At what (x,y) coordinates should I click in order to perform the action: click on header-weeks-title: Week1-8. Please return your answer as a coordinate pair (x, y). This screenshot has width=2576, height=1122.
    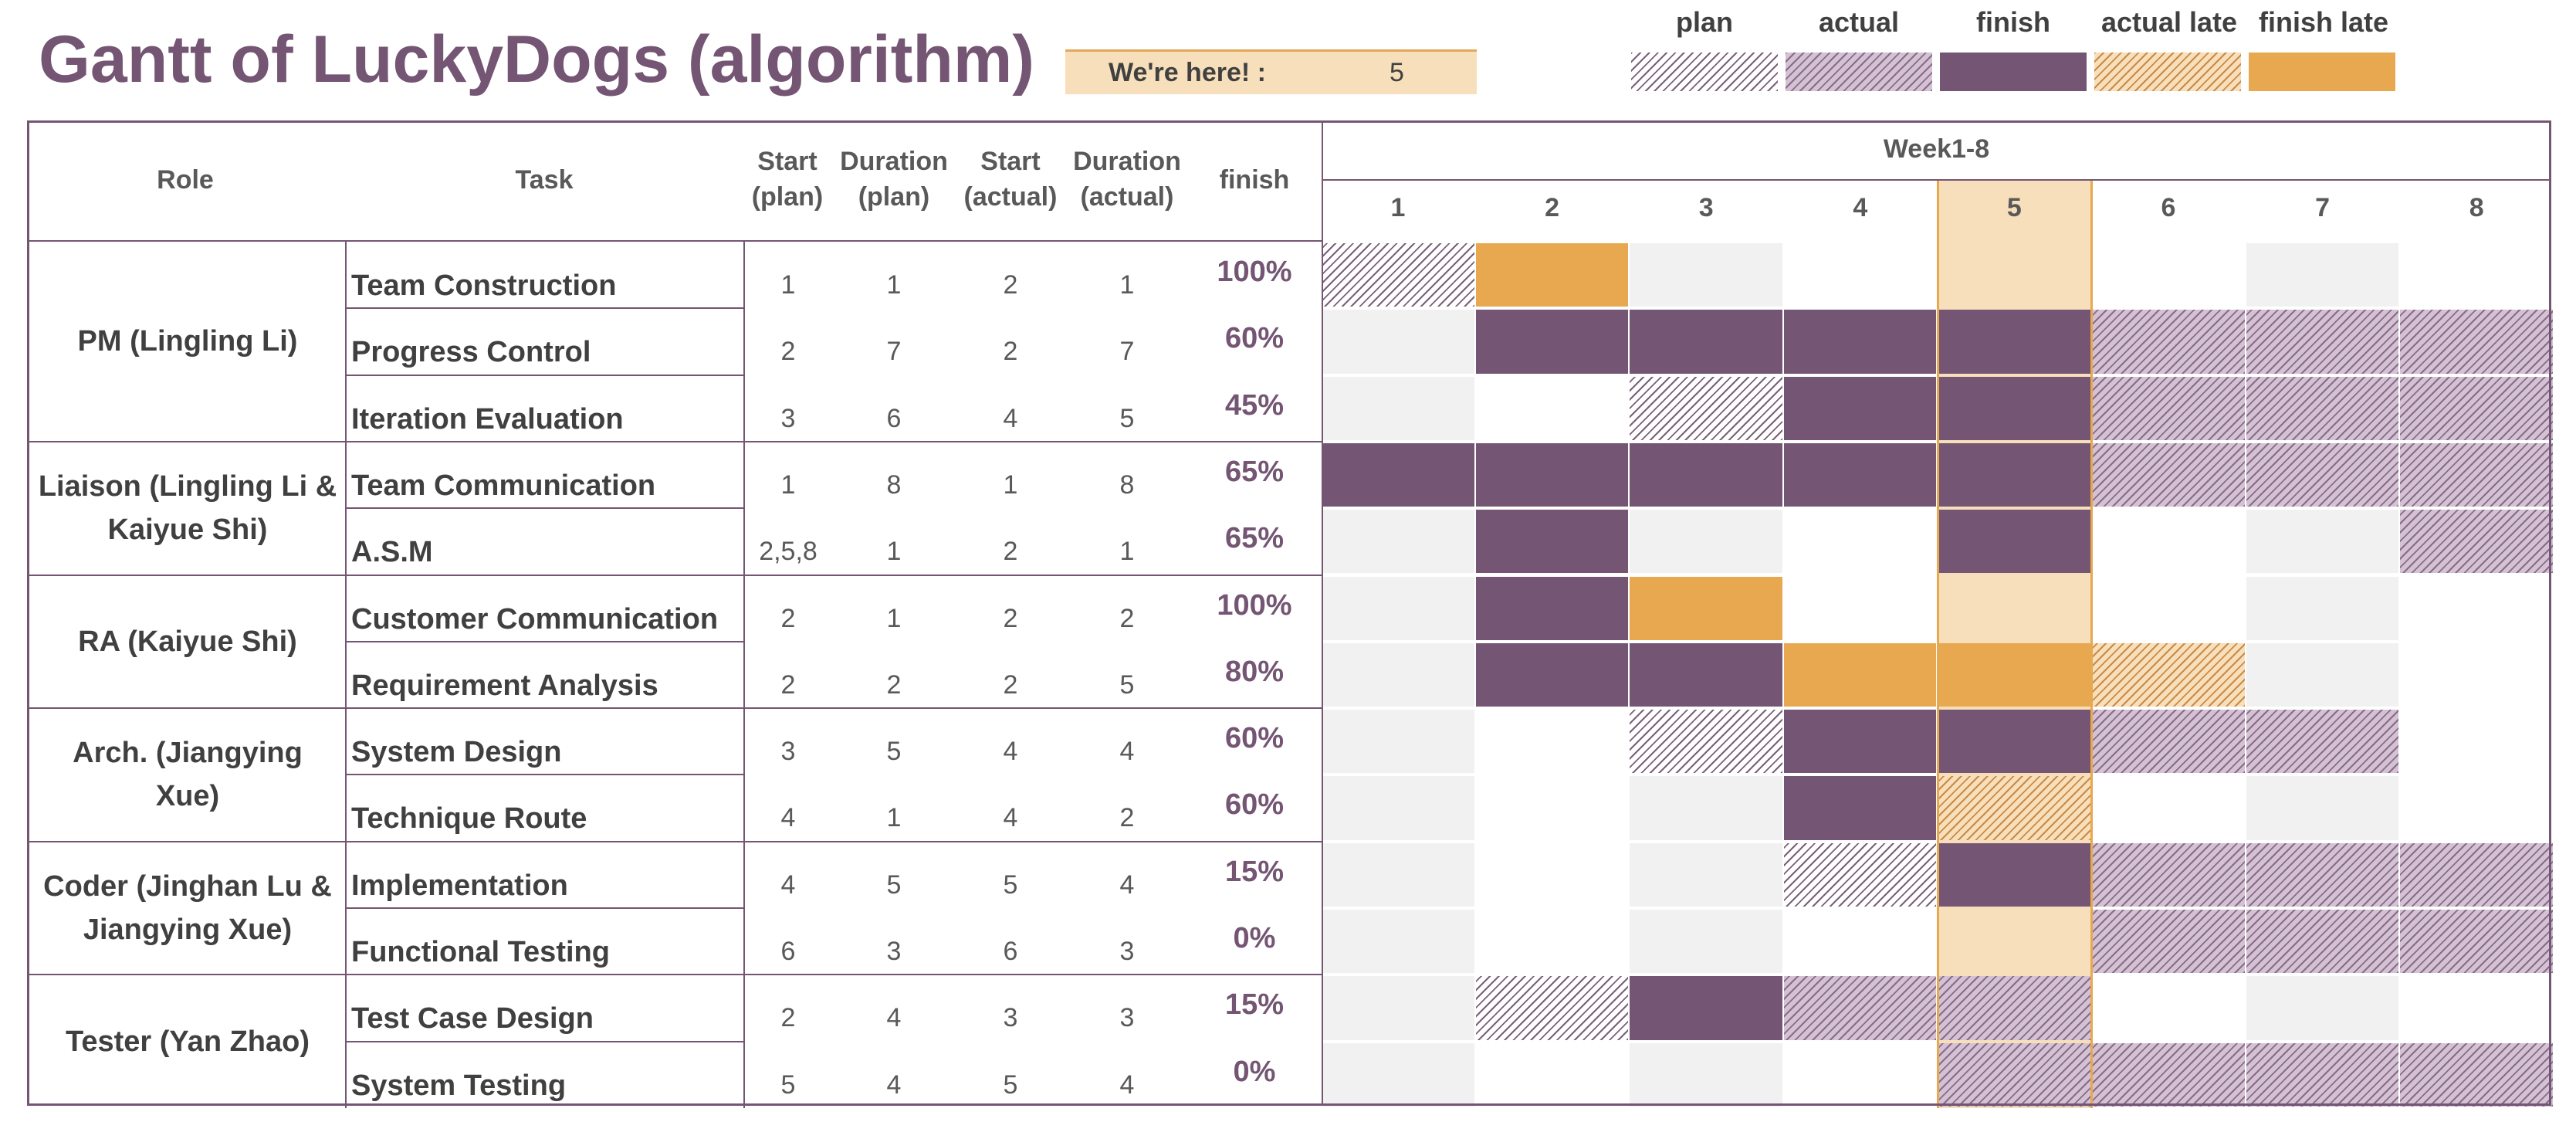
    Looking at the image, I should click on (1937, 149).